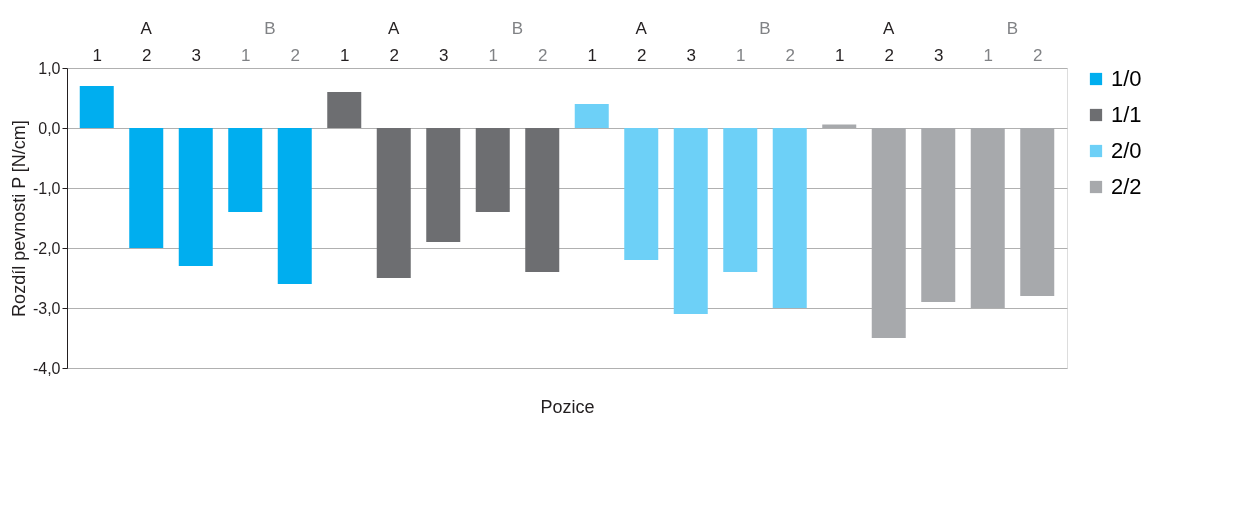 This screenshot has height=510, width=1247. I want to click on legend-label: 1/1, so click(1126, 114).